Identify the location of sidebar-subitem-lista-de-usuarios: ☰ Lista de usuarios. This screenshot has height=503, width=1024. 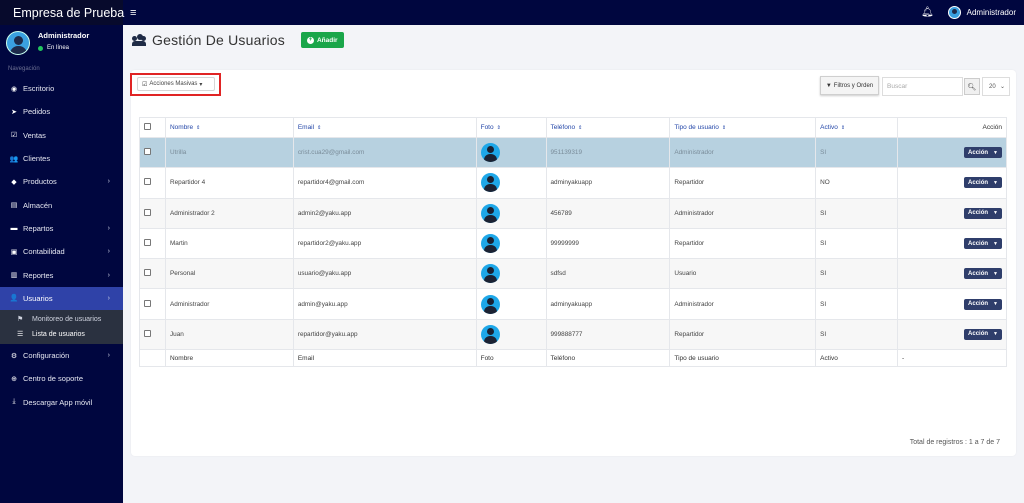
(61, 334).